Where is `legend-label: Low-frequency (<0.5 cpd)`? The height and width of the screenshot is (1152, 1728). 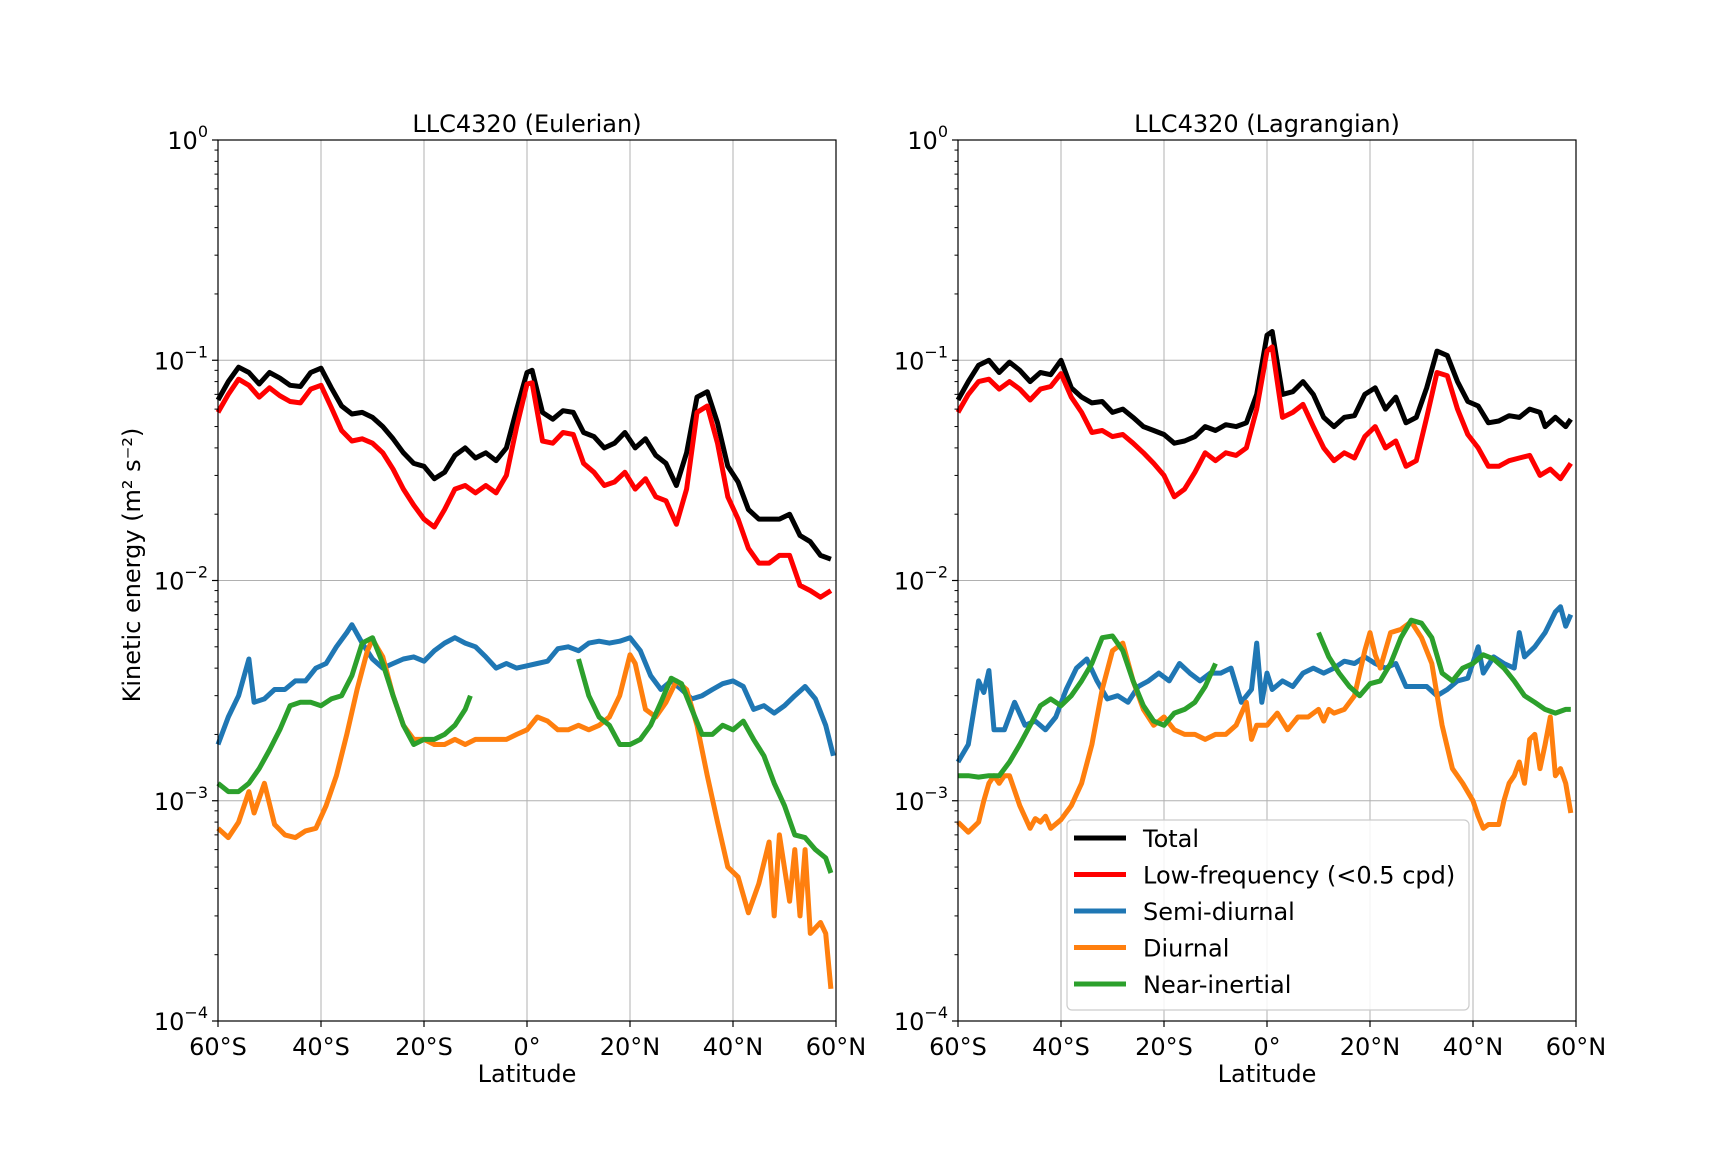 legend-label: Low-frequency (<0.5 cpd) is located at coordinates (1299, 876).